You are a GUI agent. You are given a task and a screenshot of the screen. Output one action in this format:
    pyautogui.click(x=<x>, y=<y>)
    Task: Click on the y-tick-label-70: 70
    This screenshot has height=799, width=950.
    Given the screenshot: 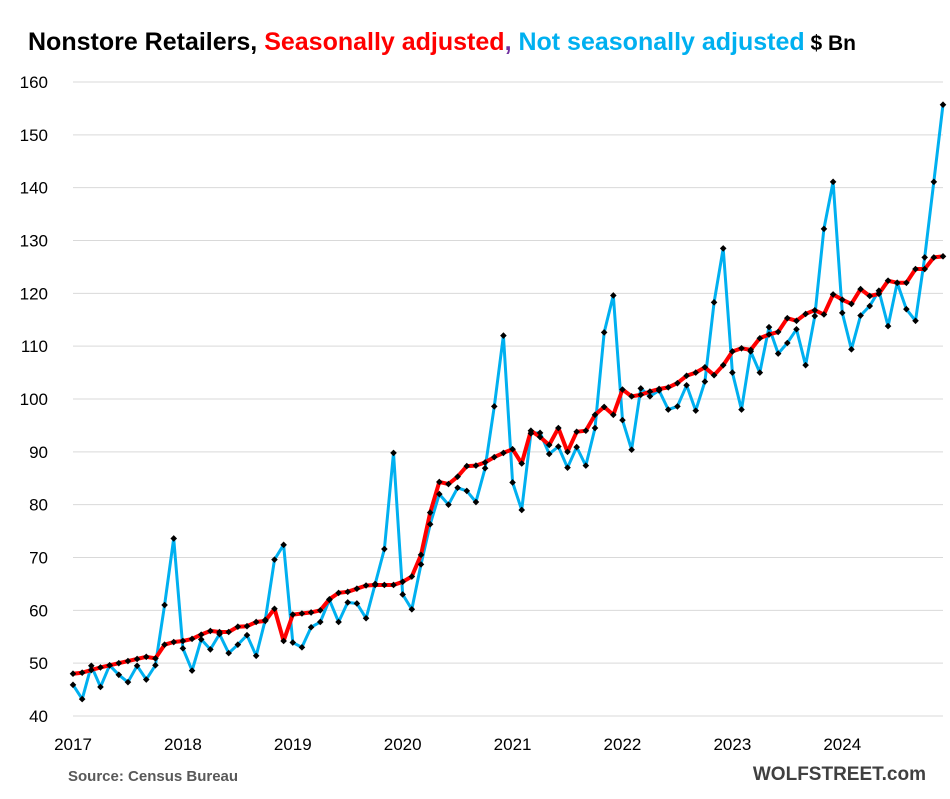 What is the action you would take?
    pyautogui.click(x=38, y=558)
    